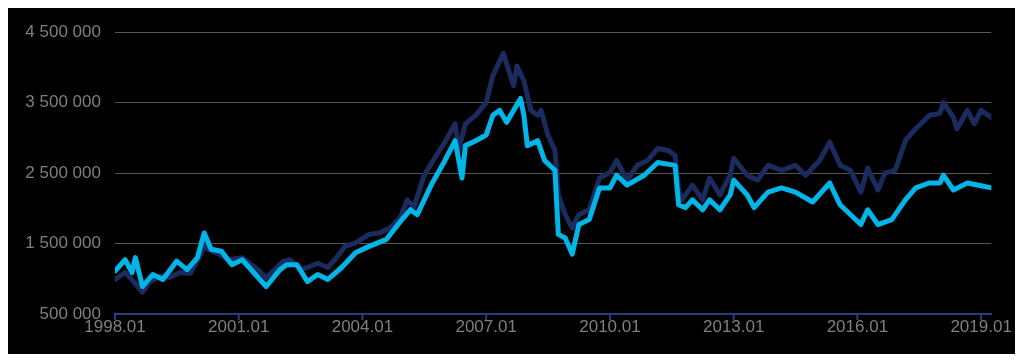 This screenshot has width=1023, height=362. Describe the element at coordinates (610, 326) in the screenshot. I see `x-tick-label: 2010.01` at that location.